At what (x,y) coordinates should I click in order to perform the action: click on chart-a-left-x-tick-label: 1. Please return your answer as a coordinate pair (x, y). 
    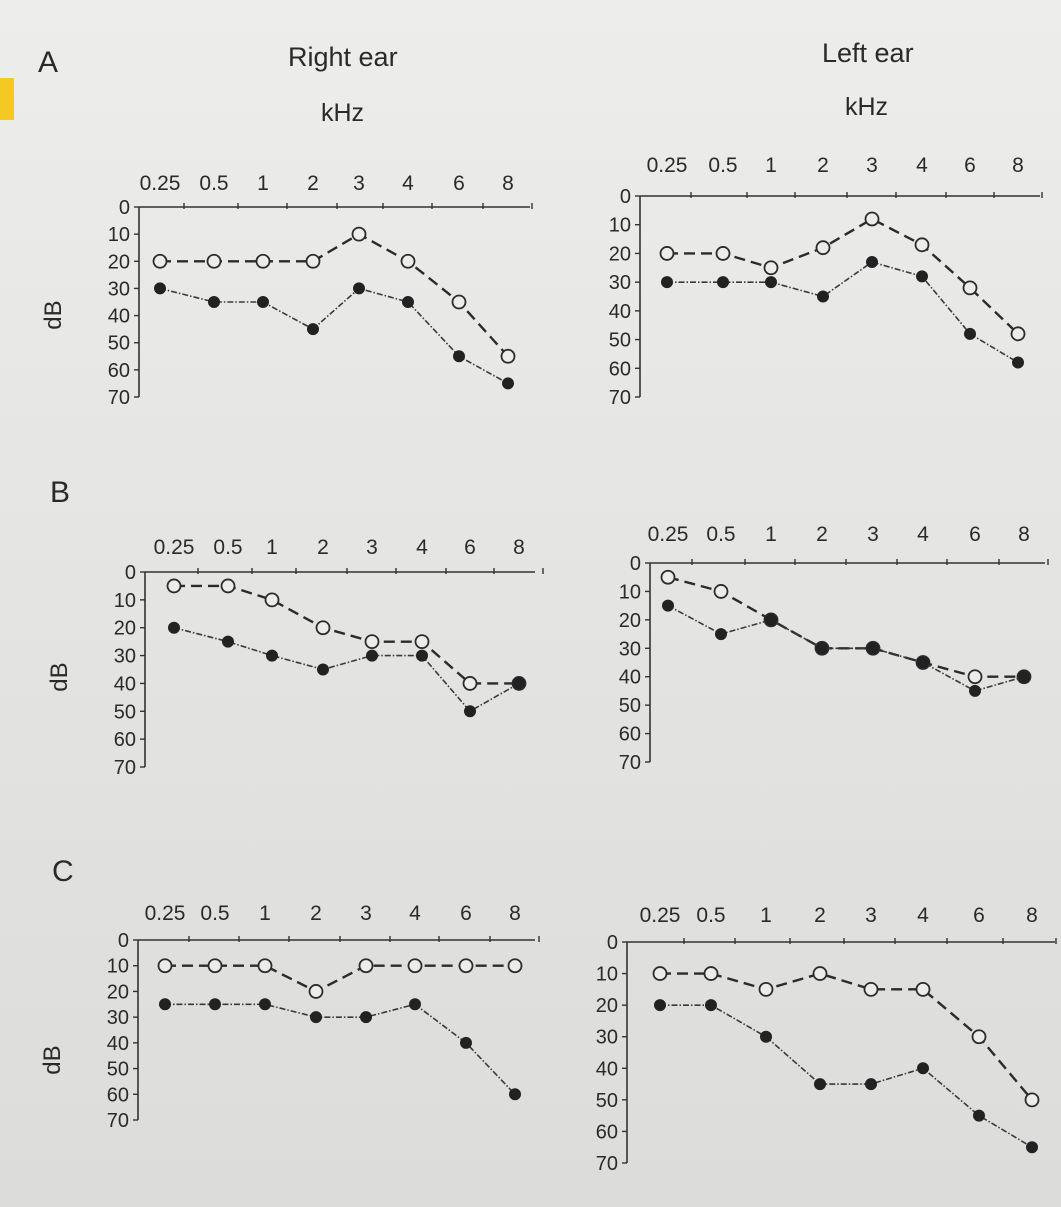
    Looking at the image, I should click on (771, 165).